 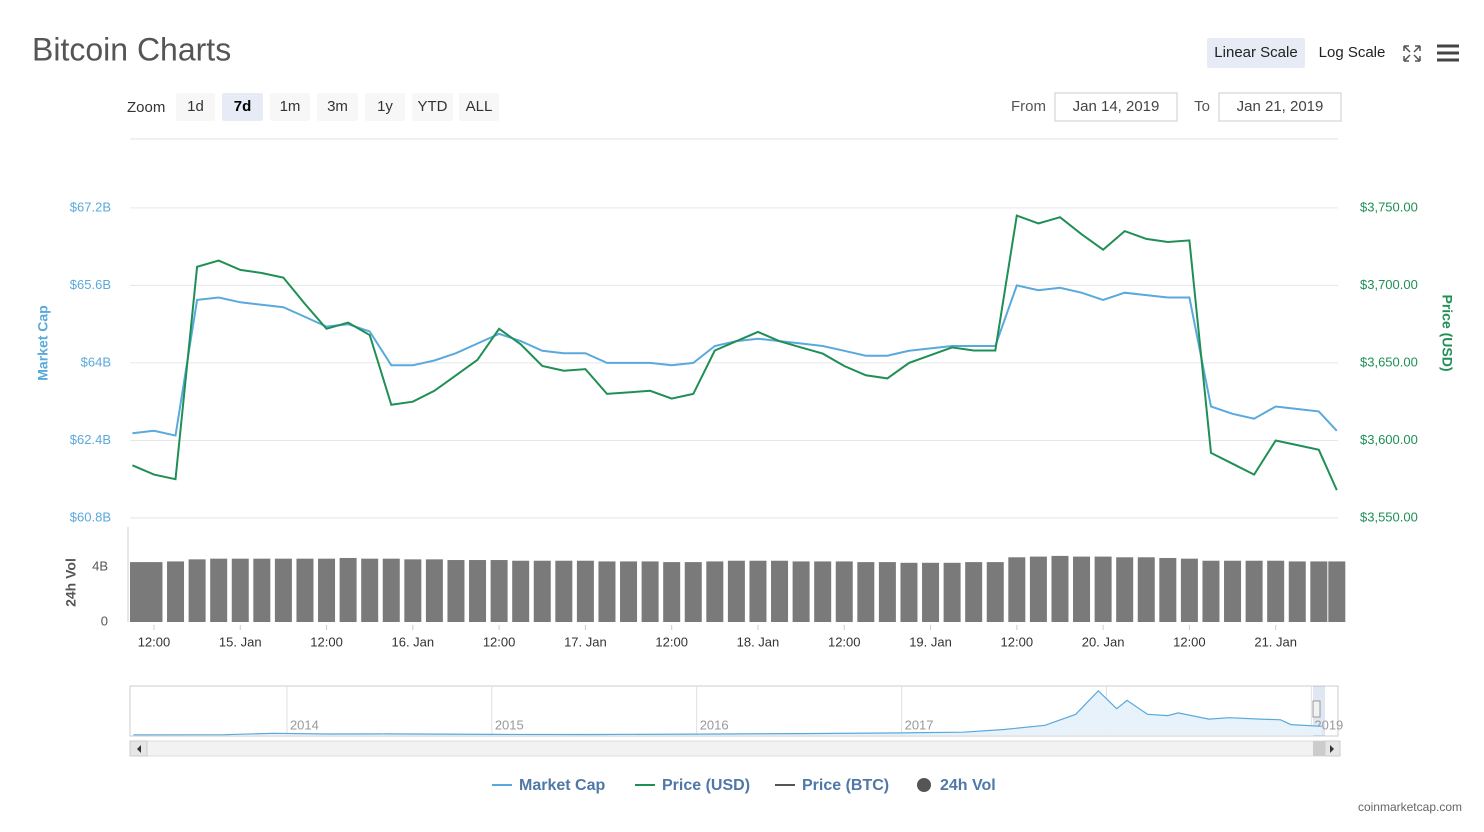 What do you see at coordinates (90, 206) in the screenshot?
I see `y-tick-label: $67.2B` at bounding box center [90, 206].